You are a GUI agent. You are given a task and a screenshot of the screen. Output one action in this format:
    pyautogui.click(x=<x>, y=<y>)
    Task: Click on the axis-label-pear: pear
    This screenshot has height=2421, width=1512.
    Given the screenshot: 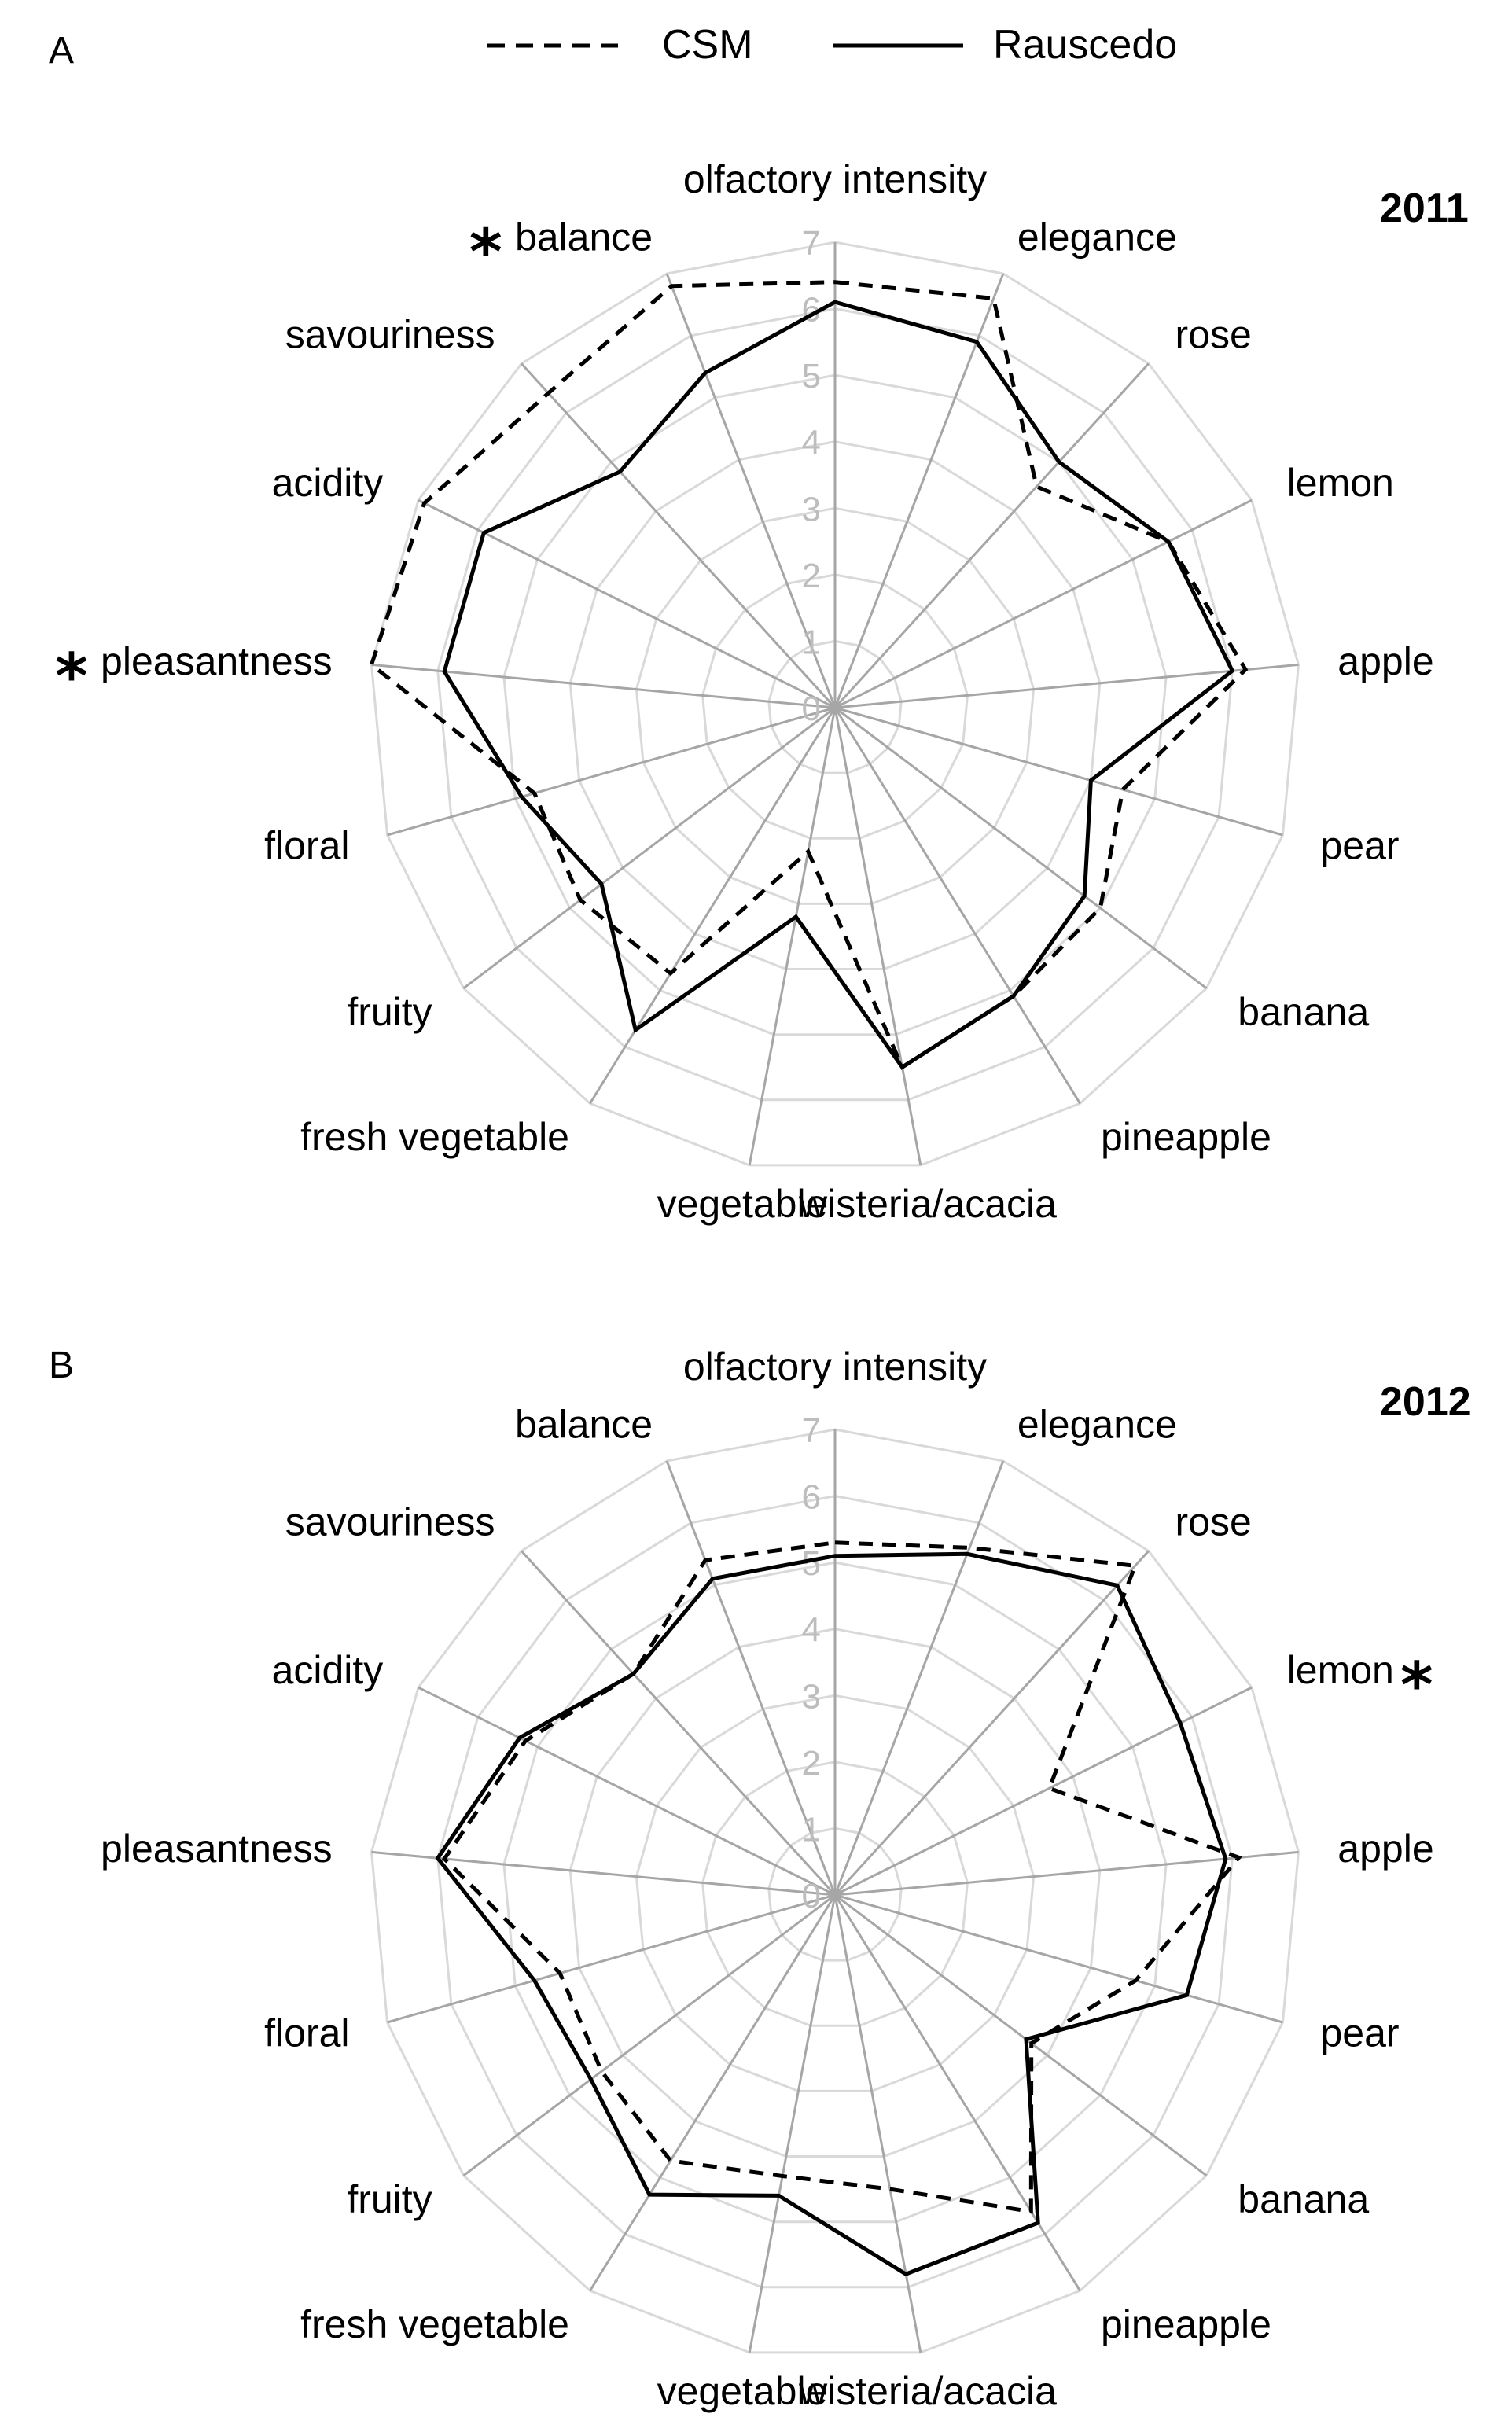 What is the action you would take?
    pyautogui.click(x=1360, y=846)
    